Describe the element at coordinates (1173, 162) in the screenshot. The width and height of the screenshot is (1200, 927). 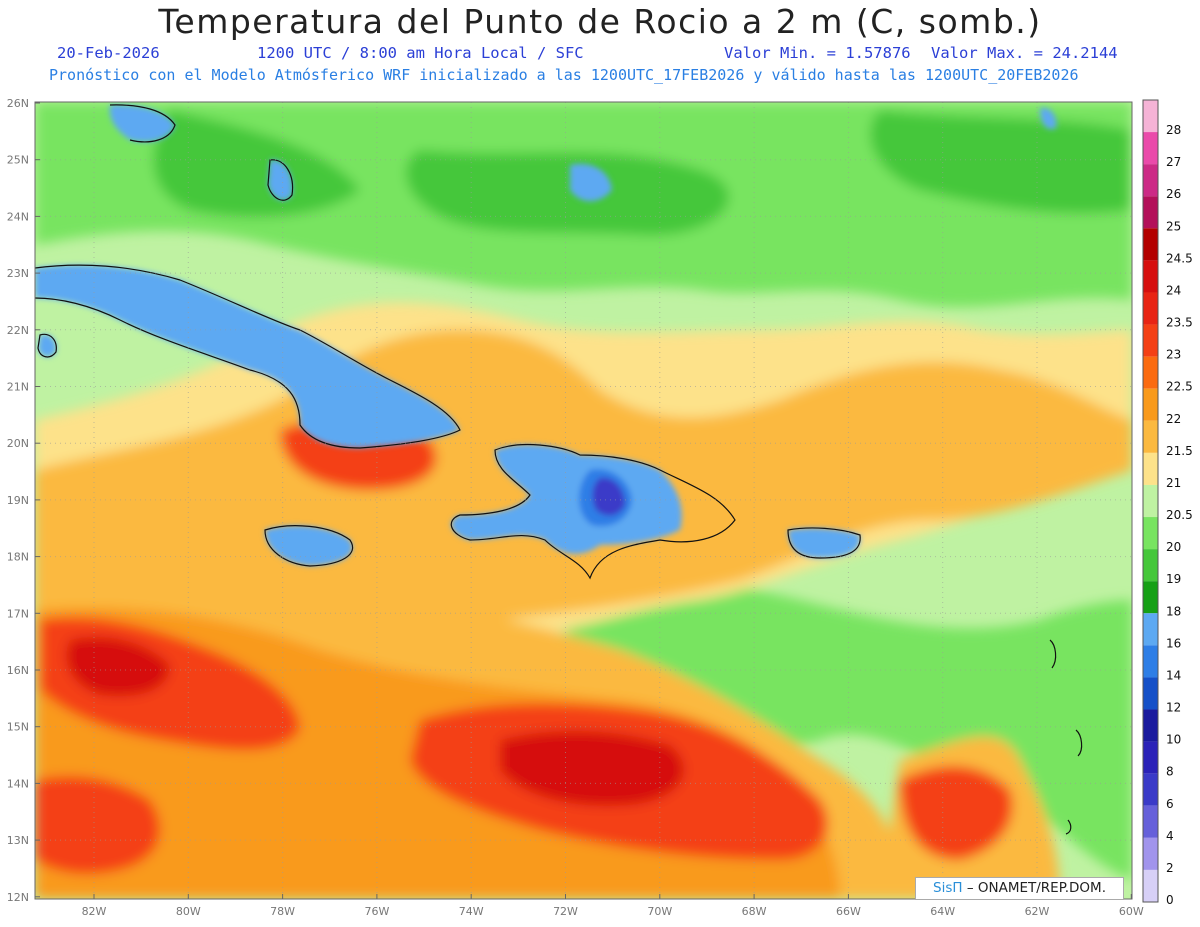
I see `colorbar-label: 27` at that location.